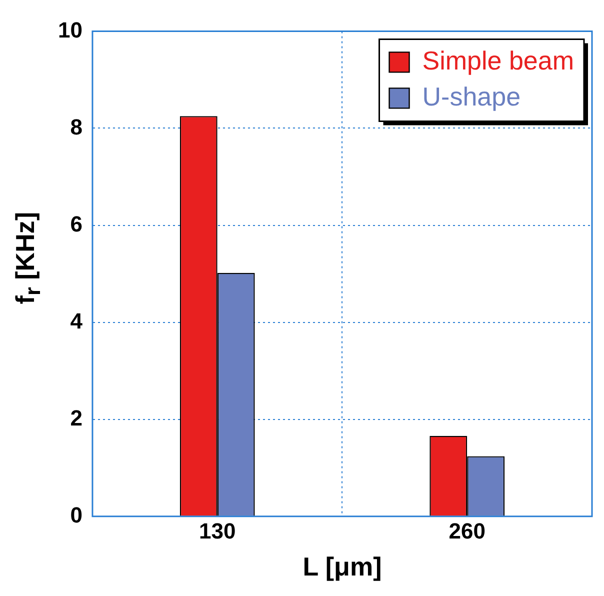  What do you see at coordinates (342, 567) in the screenshot?
I see `x-axis-title: L [μm]` at bounding box center [342, 567].